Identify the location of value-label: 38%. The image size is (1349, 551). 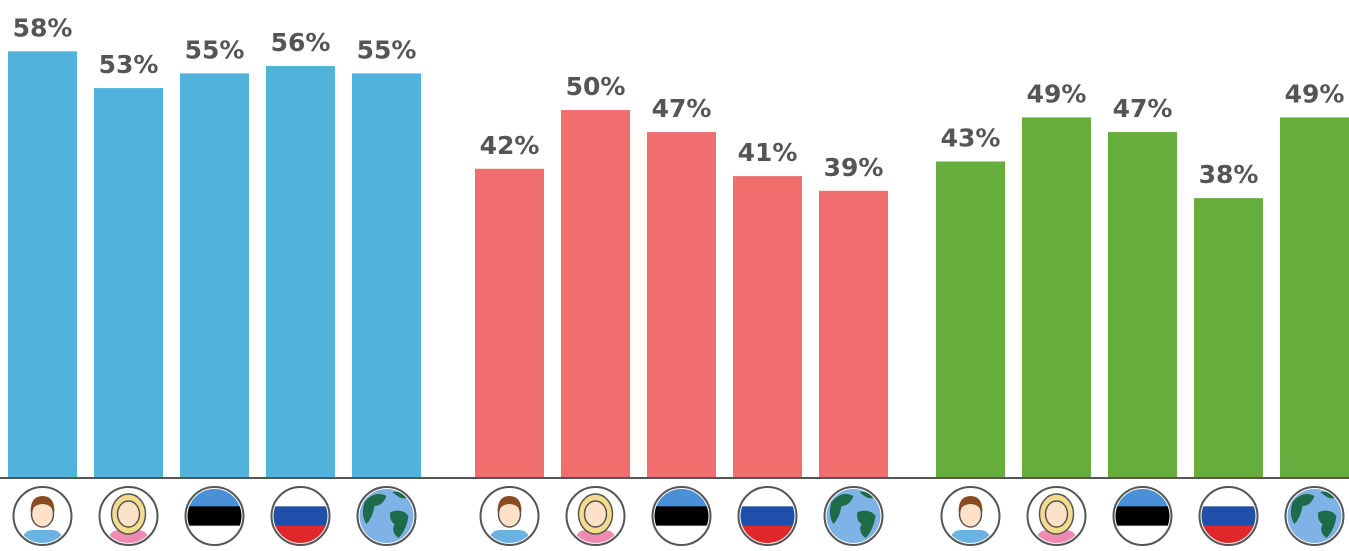
(1229, 174).